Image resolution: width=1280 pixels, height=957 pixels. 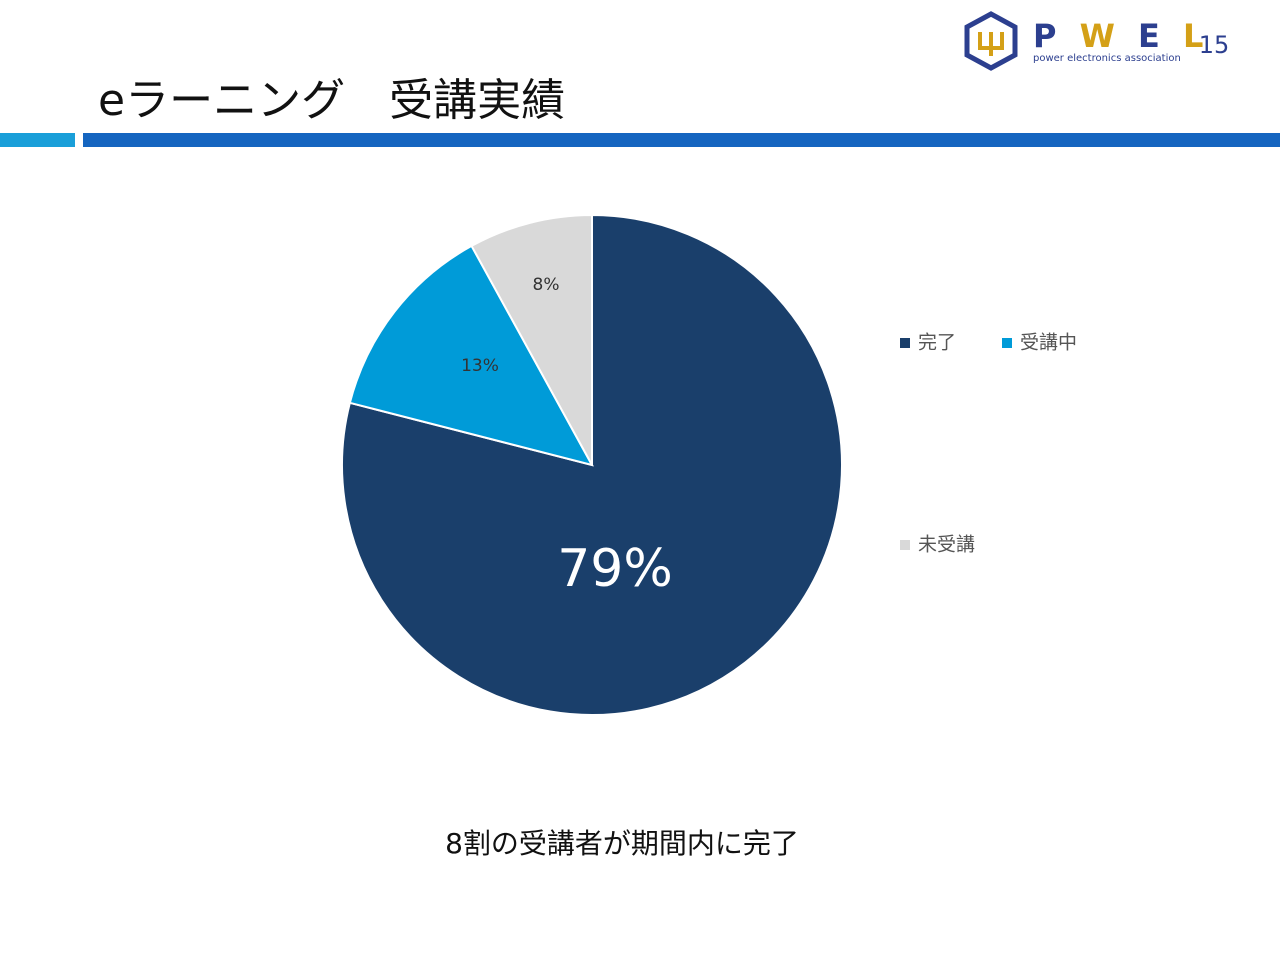 What do you see at coordinates (546, 285) in the screenshot?
I see `data-label: 8%` at bounding box center [546, 285].